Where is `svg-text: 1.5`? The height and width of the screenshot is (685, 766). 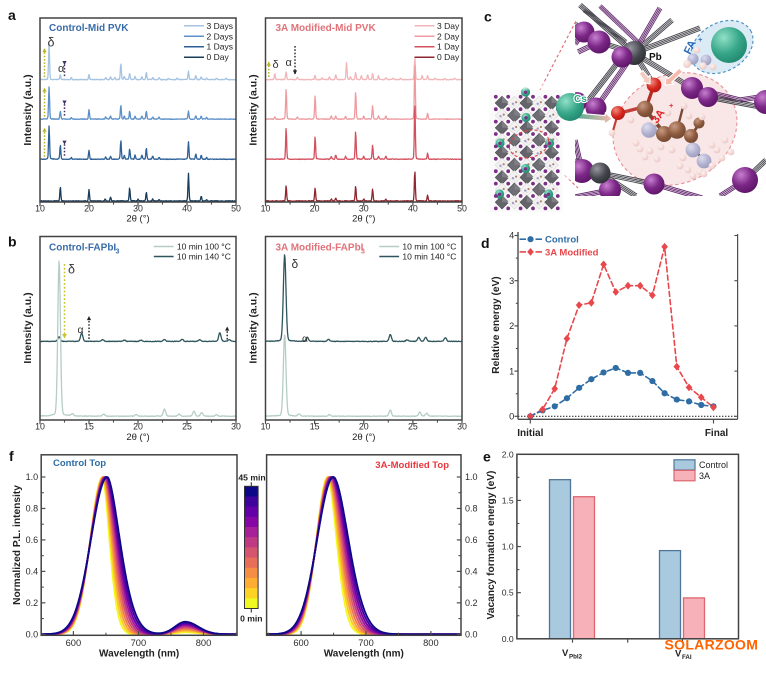 svg-text: 1.5 is located at coordinates (508, 500).